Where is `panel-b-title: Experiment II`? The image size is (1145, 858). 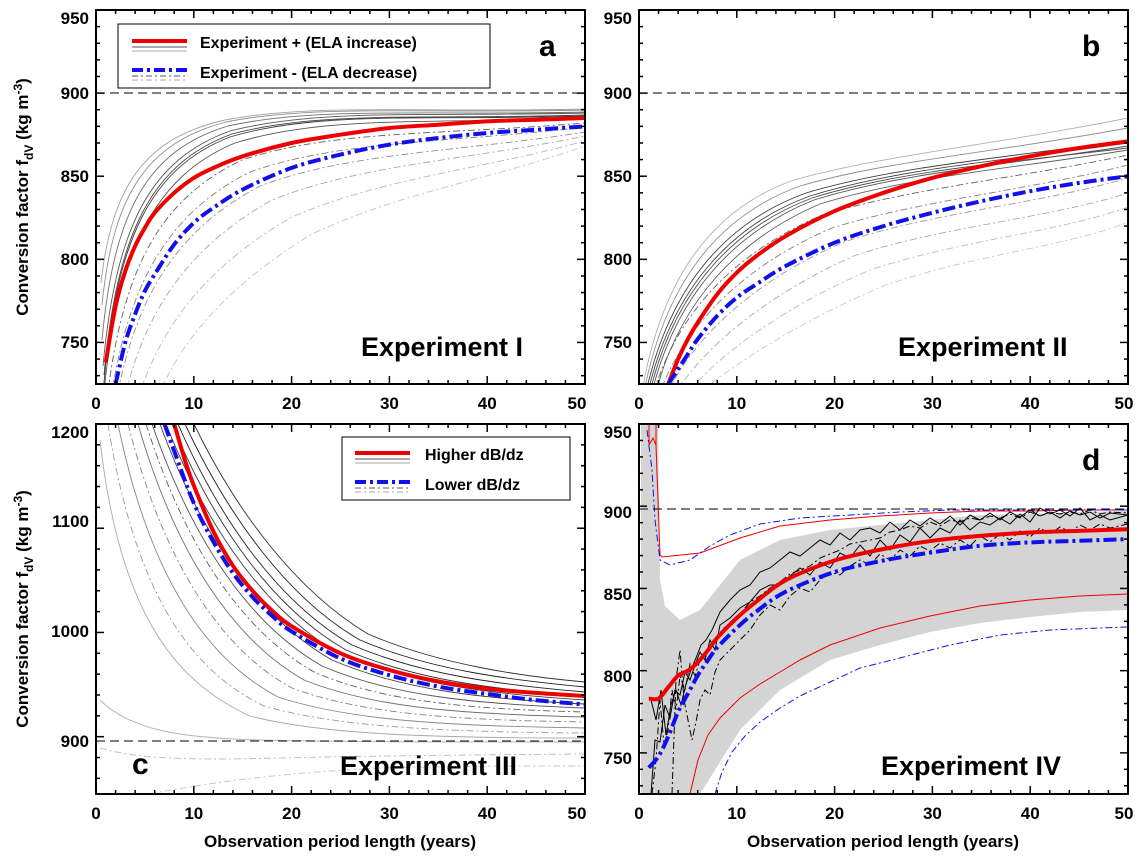
panel-b-title: Experiment II is located at coordinates (983, 347).